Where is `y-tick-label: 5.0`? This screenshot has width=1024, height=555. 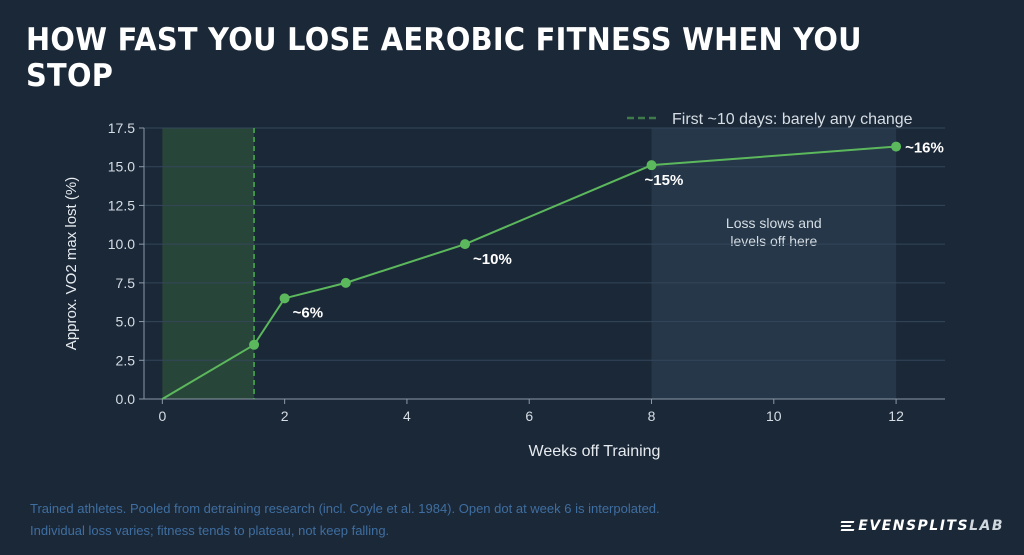 y-tick-label: 5.0 is located at coordinates (126, 322).